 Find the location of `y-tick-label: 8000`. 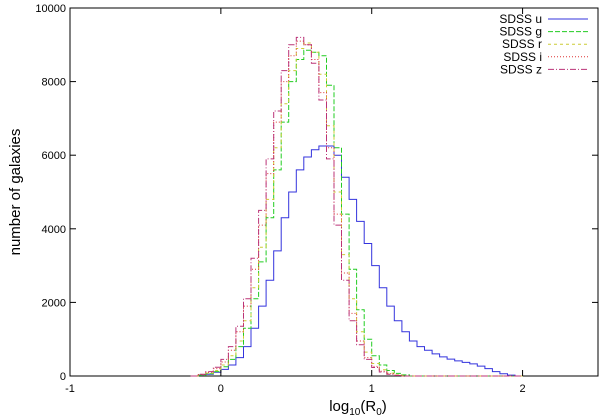

y-tick-label: 8000 is located at coordinates (54, 83).